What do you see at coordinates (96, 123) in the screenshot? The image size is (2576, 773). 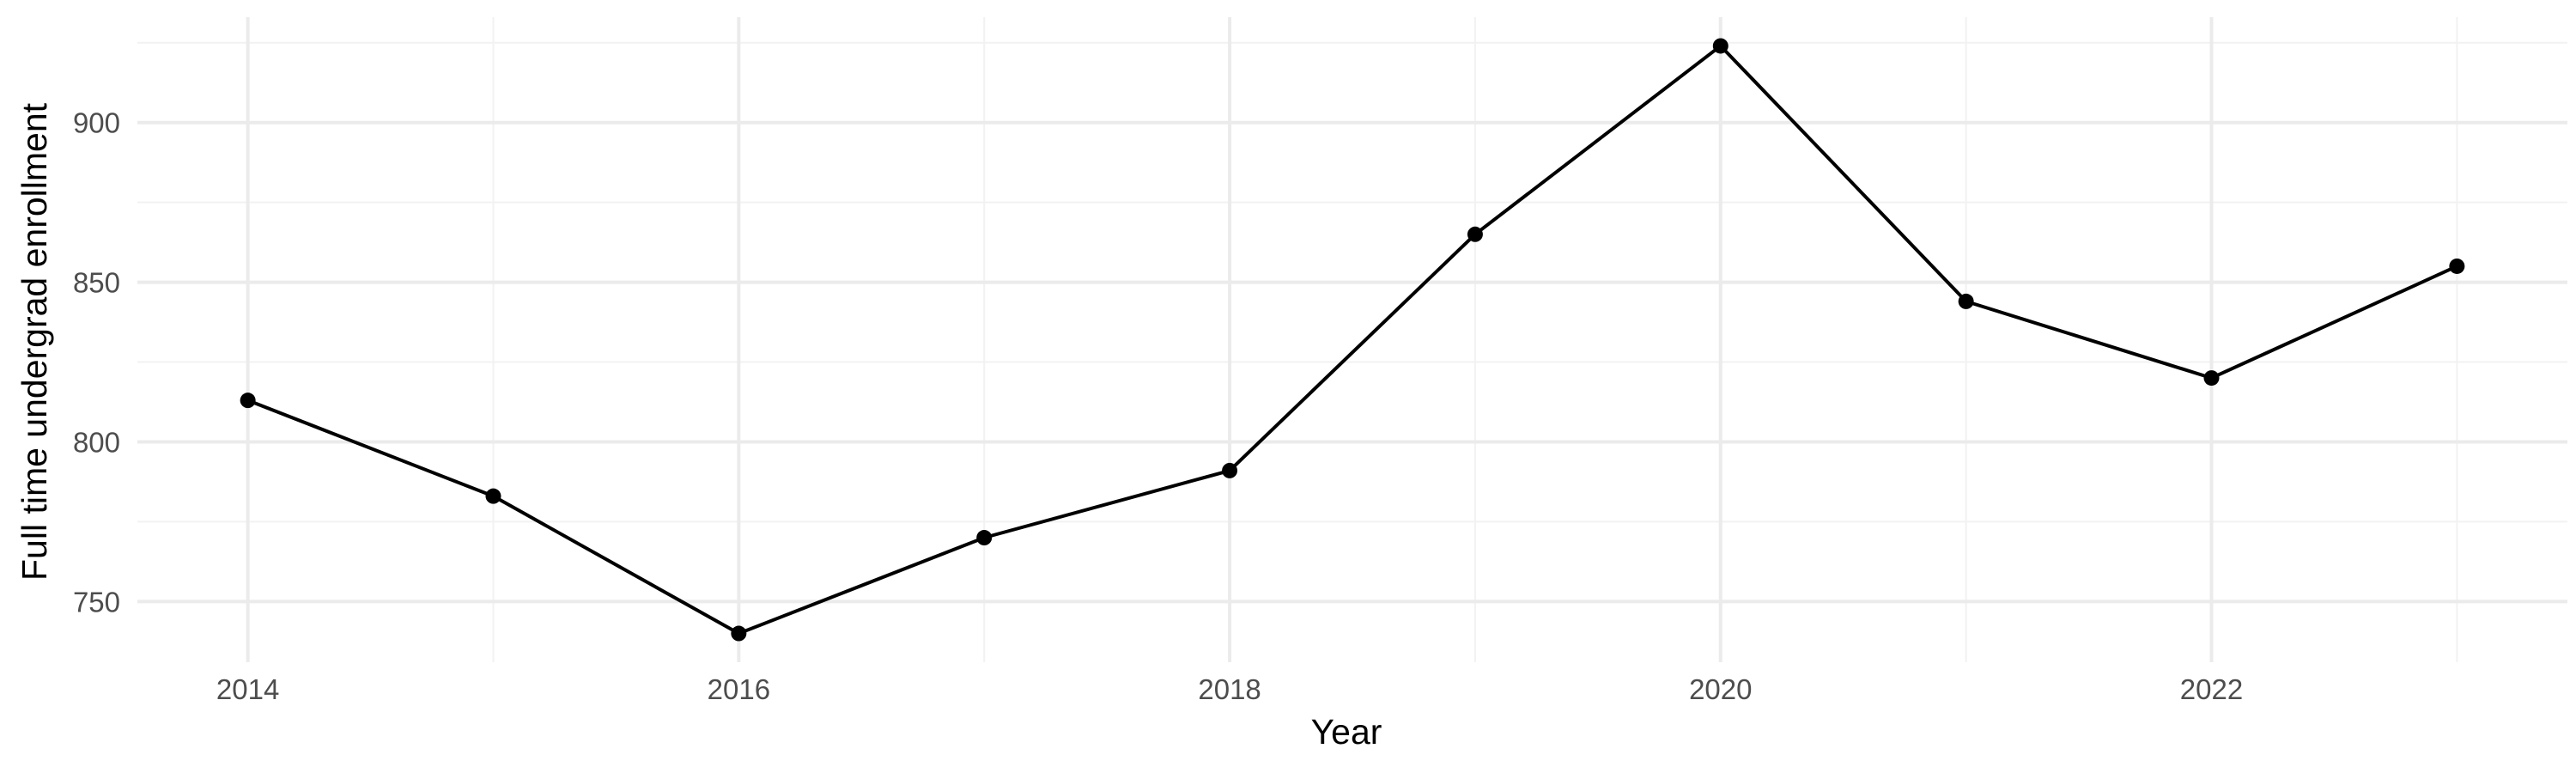 I see `y-tick-label: 900` at bounding box center [96, 123].